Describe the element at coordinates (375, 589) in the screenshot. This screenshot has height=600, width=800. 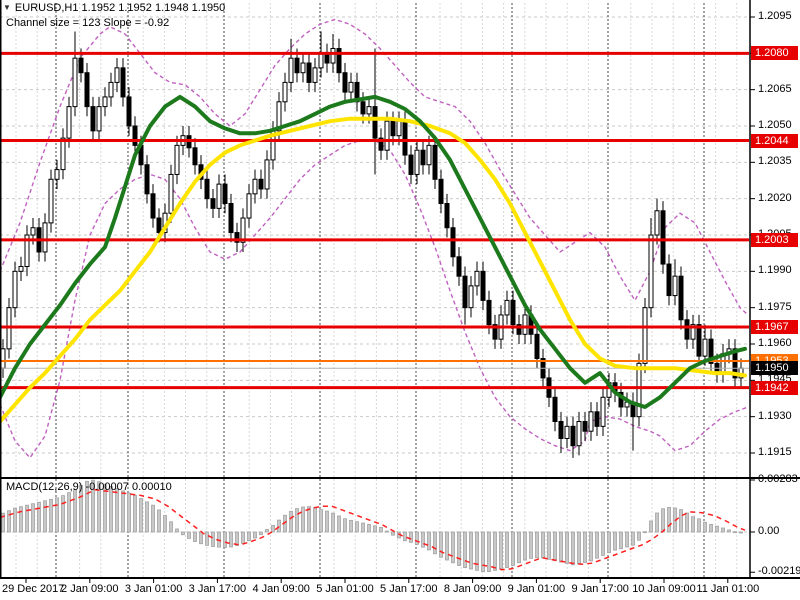
I see `time-axis` at that location.